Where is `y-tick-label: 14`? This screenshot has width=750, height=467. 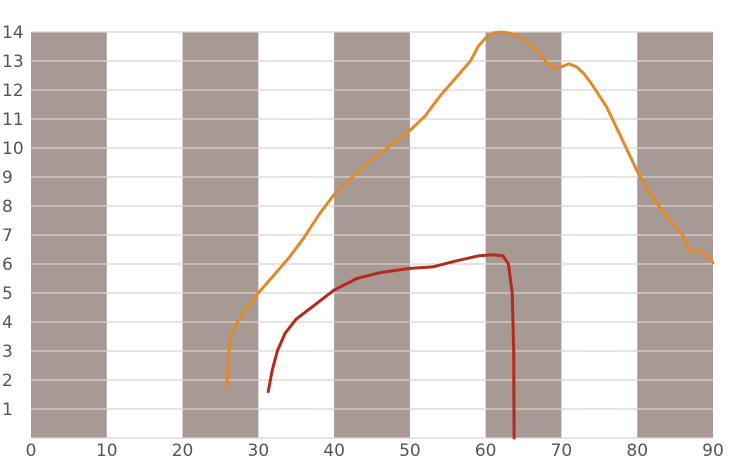 y-tick-label: 14 is located at coordinates (13, 33).